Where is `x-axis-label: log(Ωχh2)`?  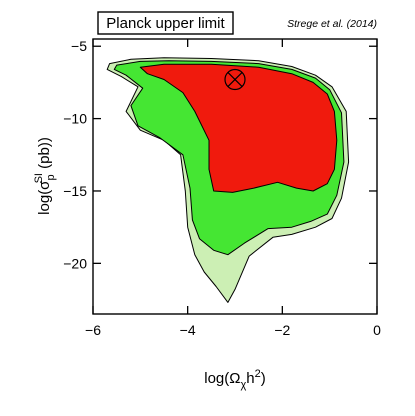
x-axis-label: log(Ωχh2) is located at coordinates (234, 379).